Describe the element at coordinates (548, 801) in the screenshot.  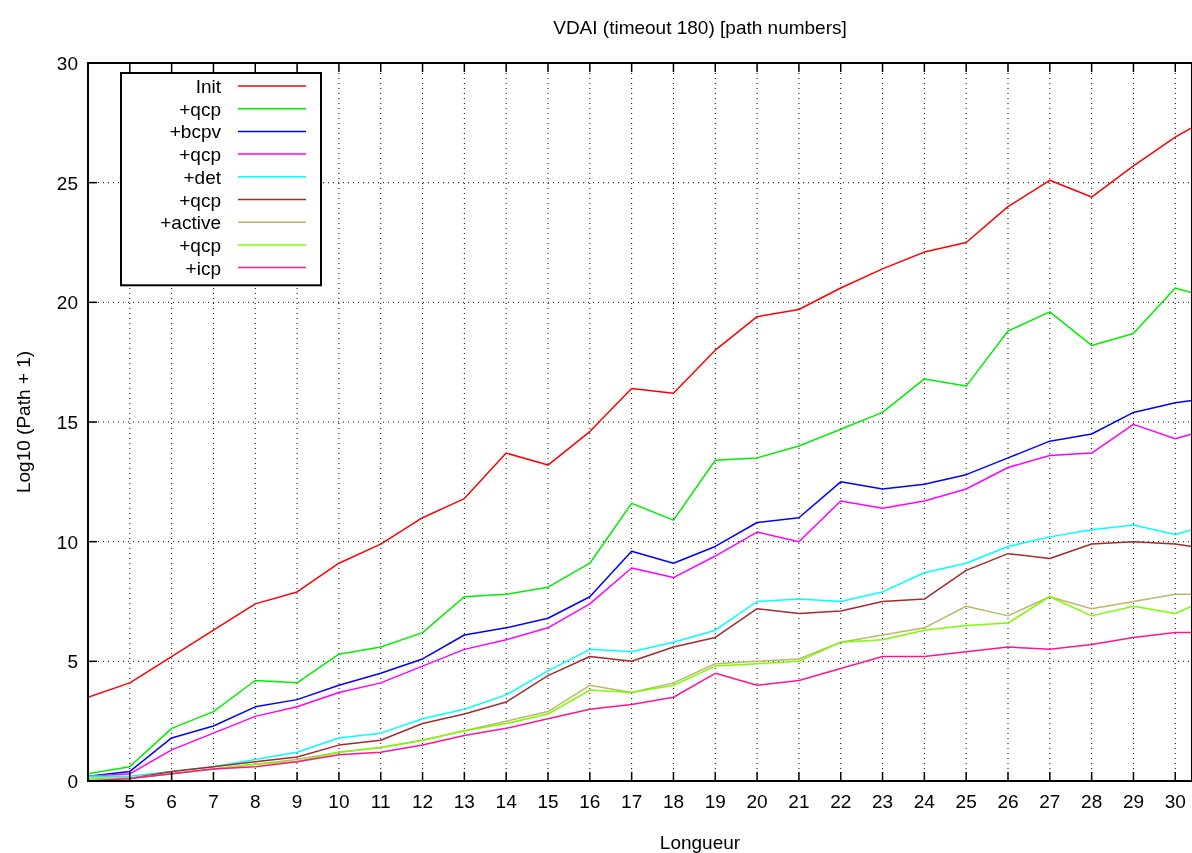
I see `x-tick-label: 15` at that location.